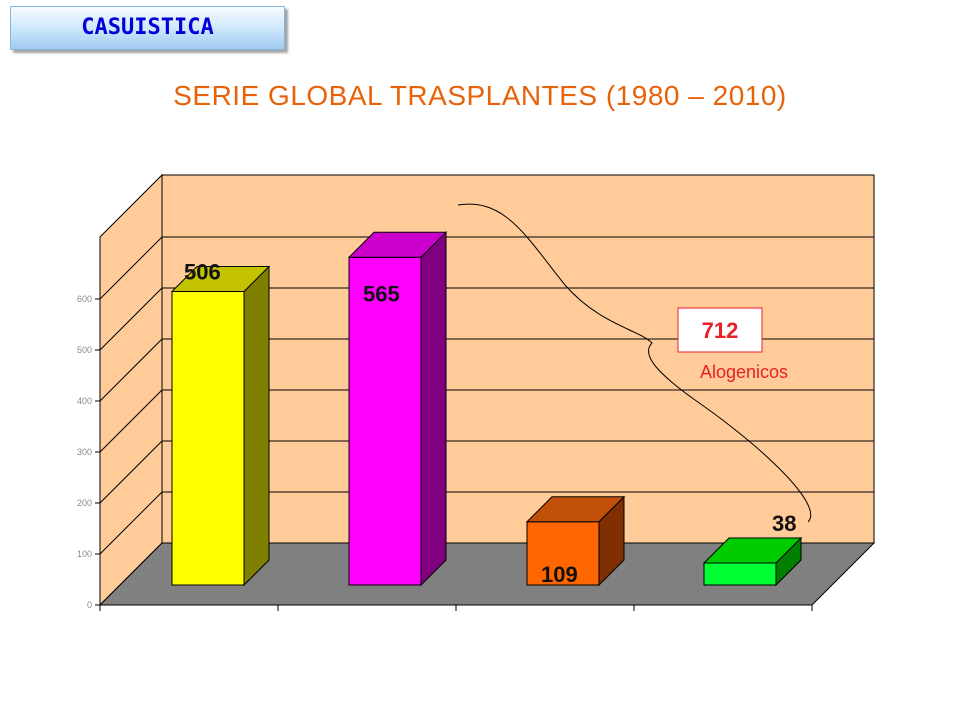  Describe the element at coordinates (89, 605) in the screenshot. I see `y-tick-label: 0` at that location.